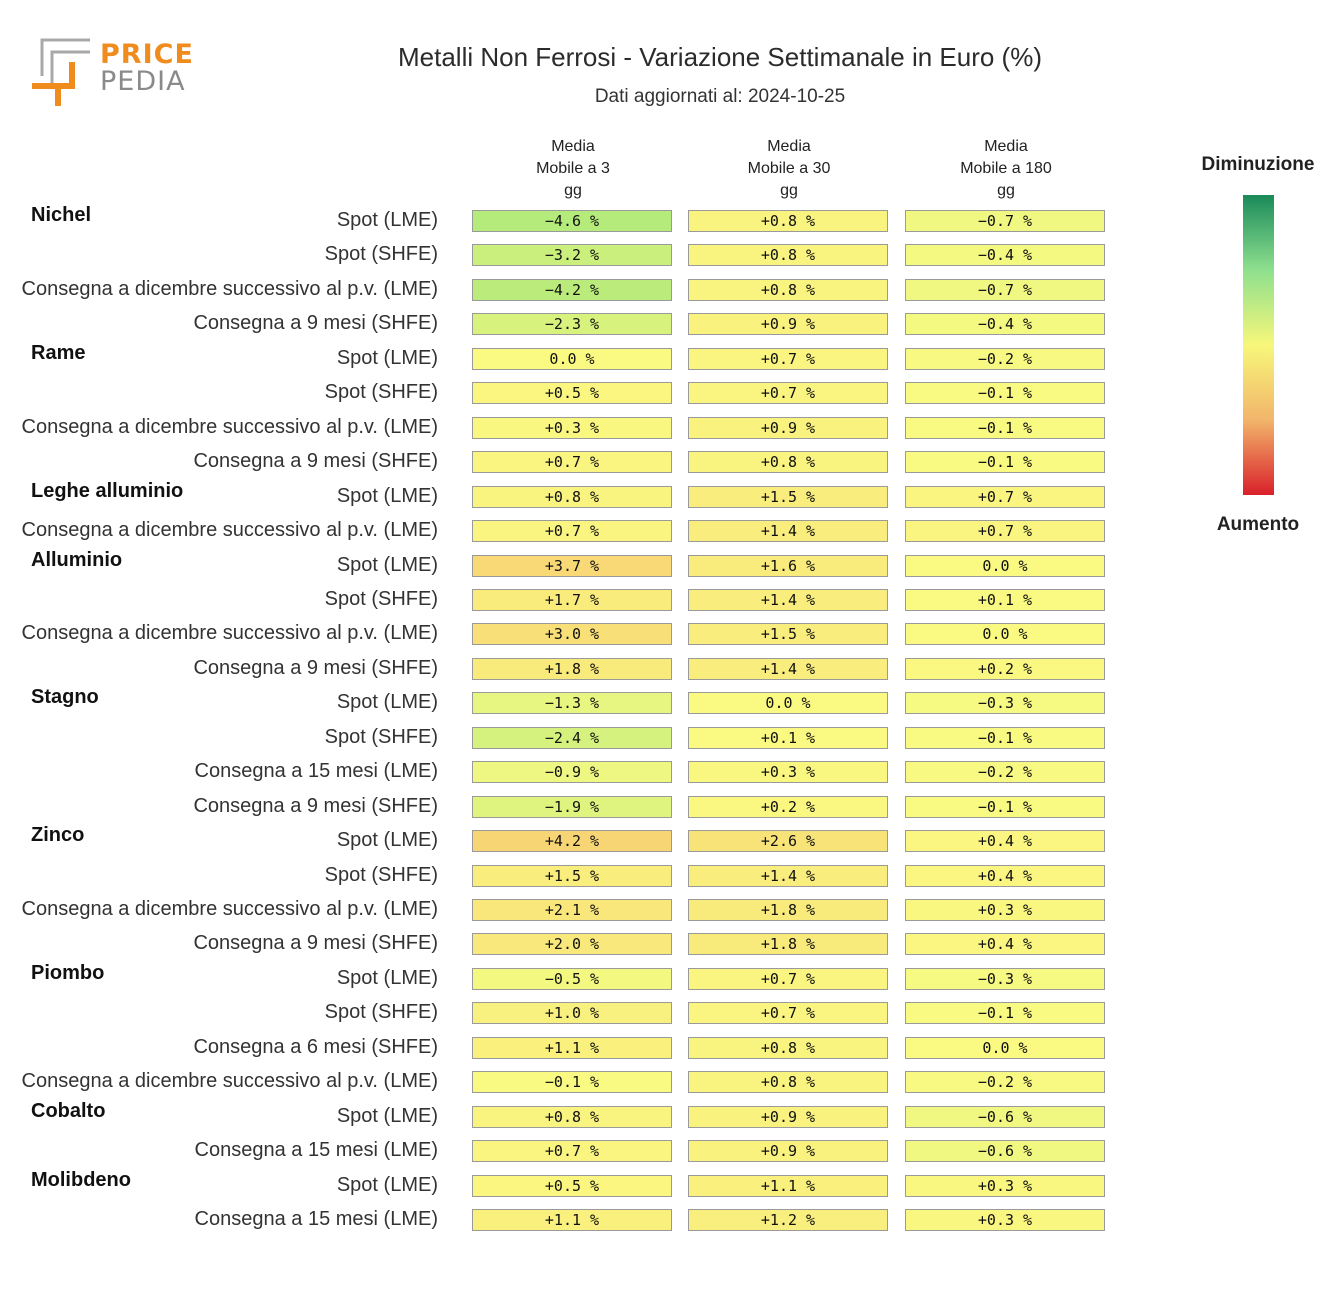 Image resolution: width=1320 pixels, height=1305 pixels. Describe the element at coordinates (58, 835) in the screenshot. I see `group-label: Zinco` at that location.